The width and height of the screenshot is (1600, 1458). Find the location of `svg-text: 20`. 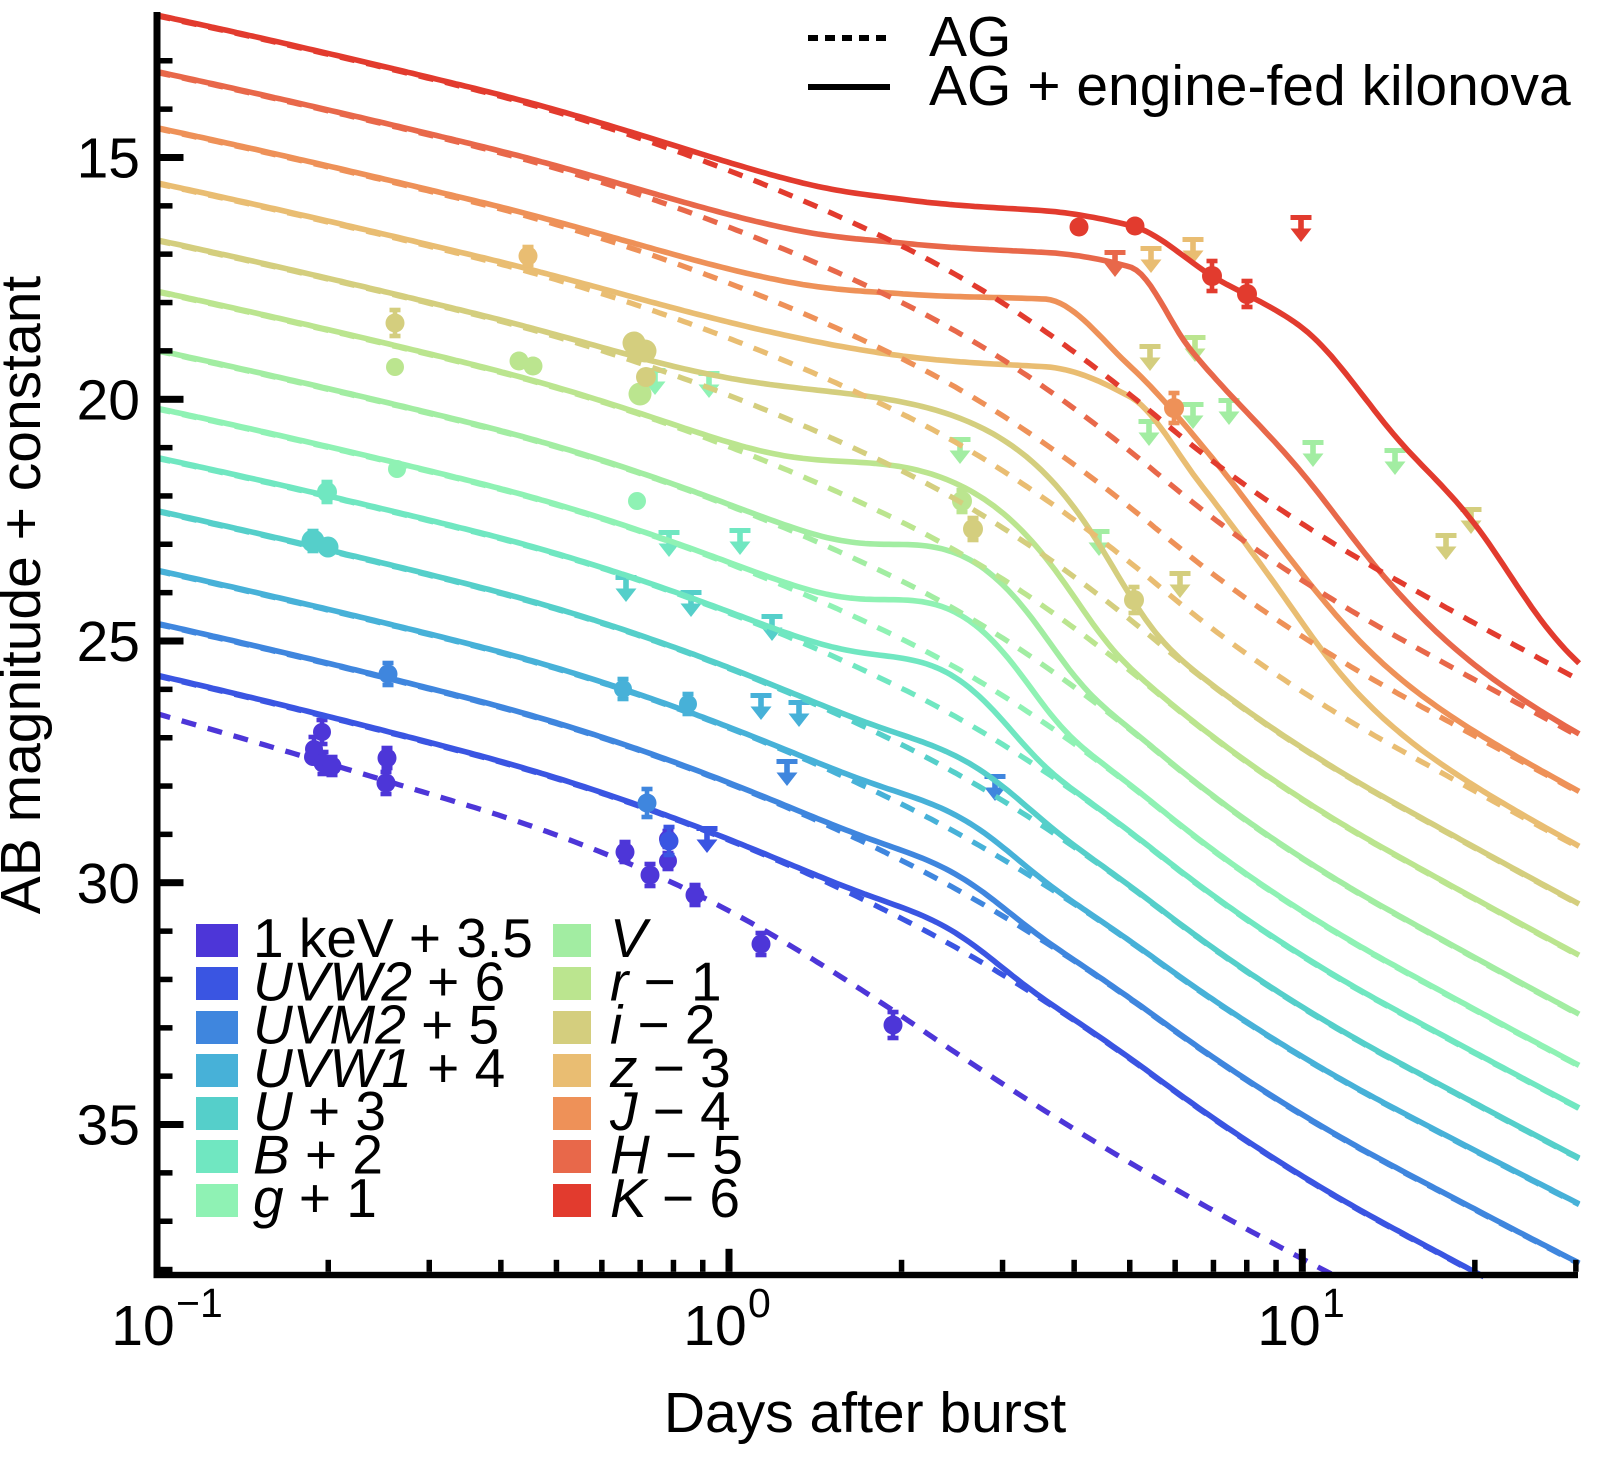

svg-text: 20 is located at coordinates (108, 400).